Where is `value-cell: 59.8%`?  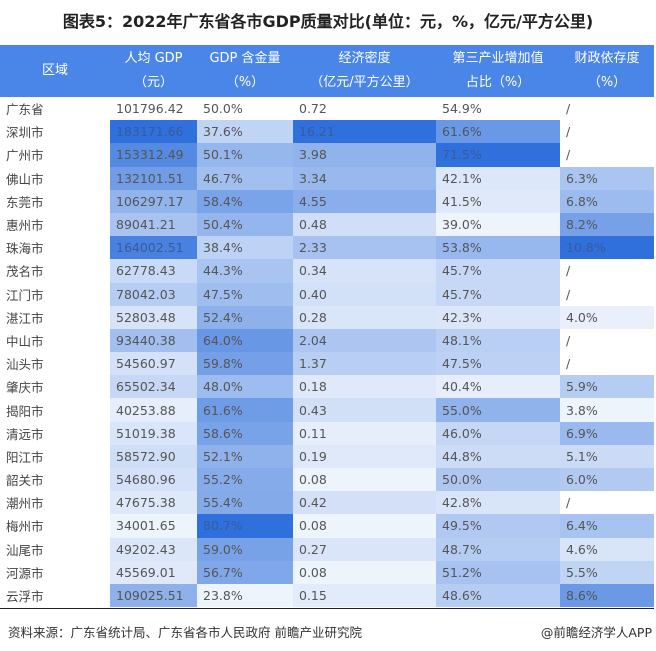 value-cell: 59.8% is located at coordinates (245, 364).